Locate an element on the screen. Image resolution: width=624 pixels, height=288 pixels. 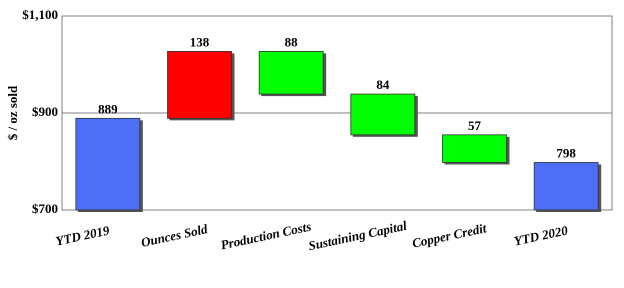
y-tick-label: $700 is located at coordinates (45, 208).